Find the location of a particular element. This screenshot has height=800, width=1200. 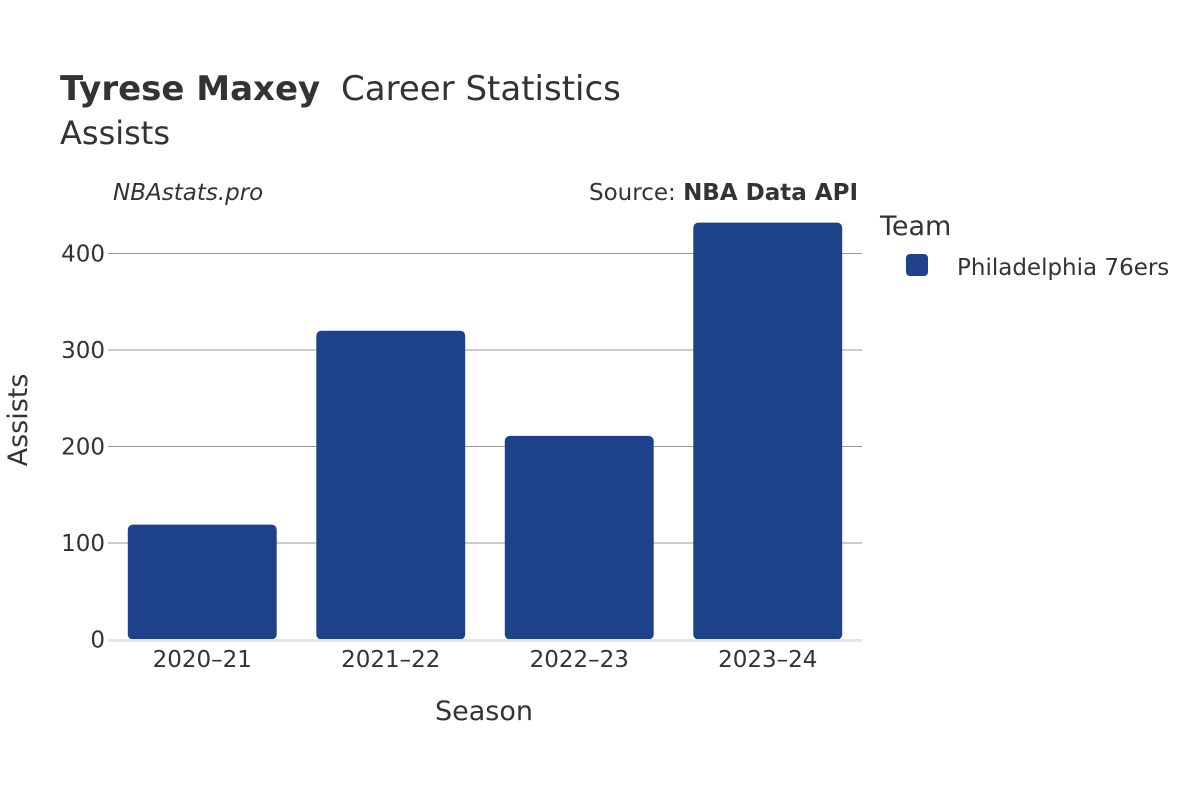

x-tick-label: 2021–22 is located at coordinates (390, 660).